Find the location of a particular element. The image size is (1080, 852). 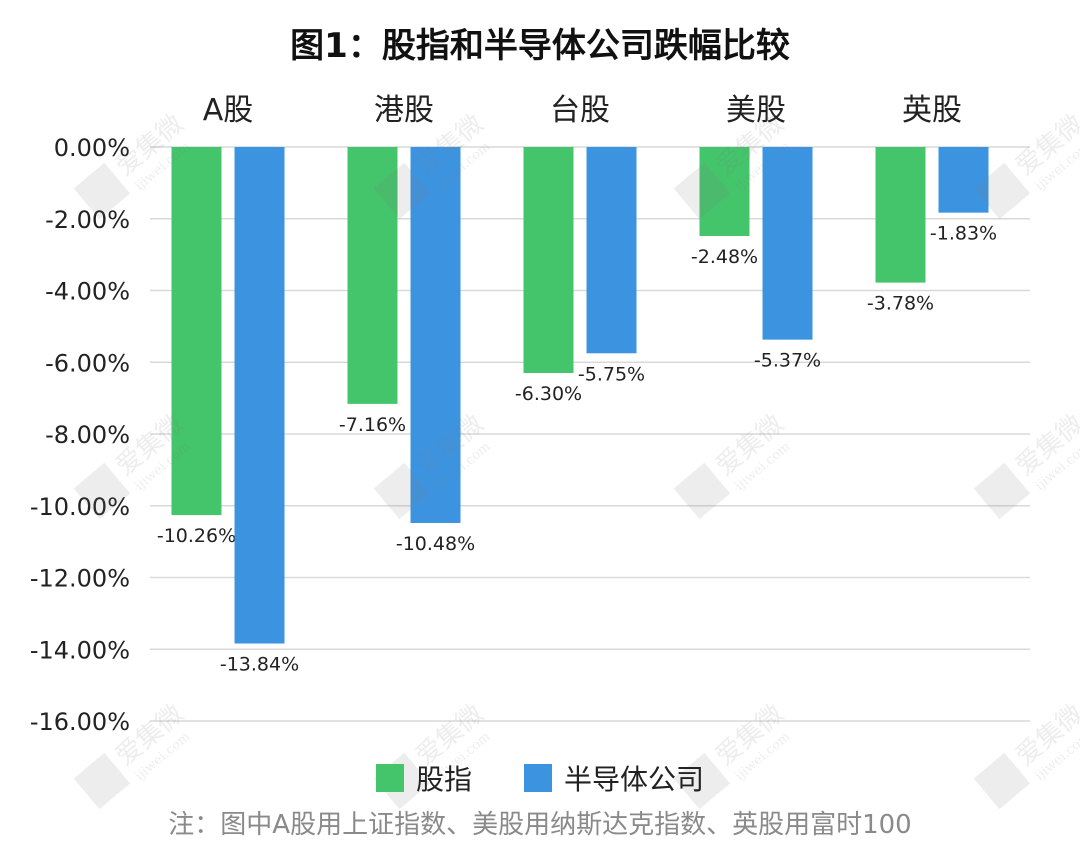

footnote: 注：图中A股用上证指数、美股用纳斯达克指数、英股用富时100 is located at coordinates (540, 825).